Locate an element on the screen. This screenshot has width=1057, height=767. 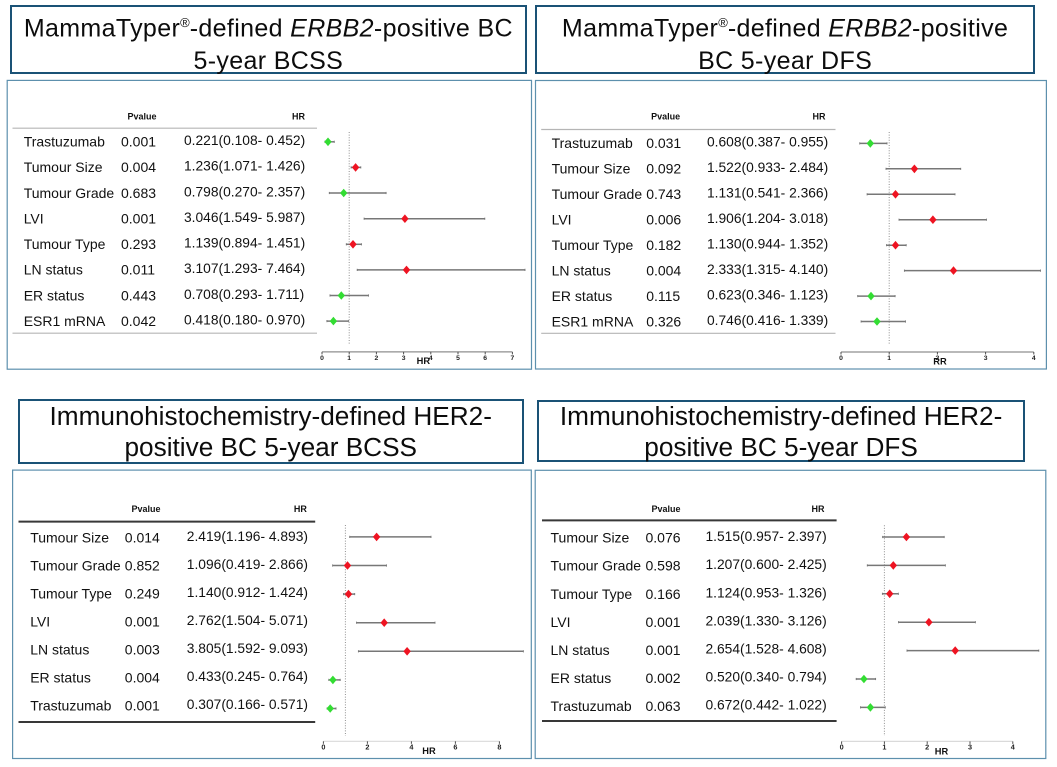
svg-text: 0.003 is located at coordinates (142, 650).